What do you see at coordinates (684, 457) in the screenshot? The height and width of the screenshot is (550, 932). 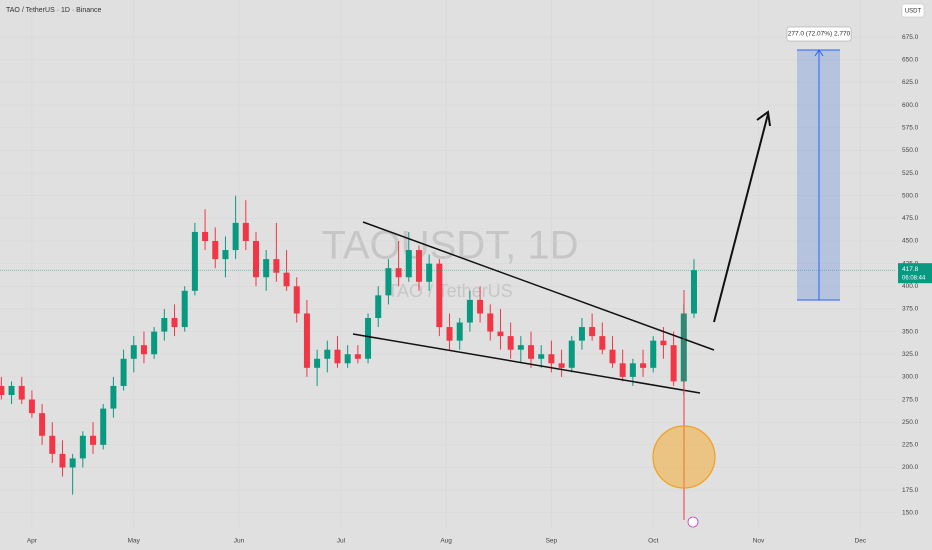 I see `highlight-circle` at bounding box center [684, 457].